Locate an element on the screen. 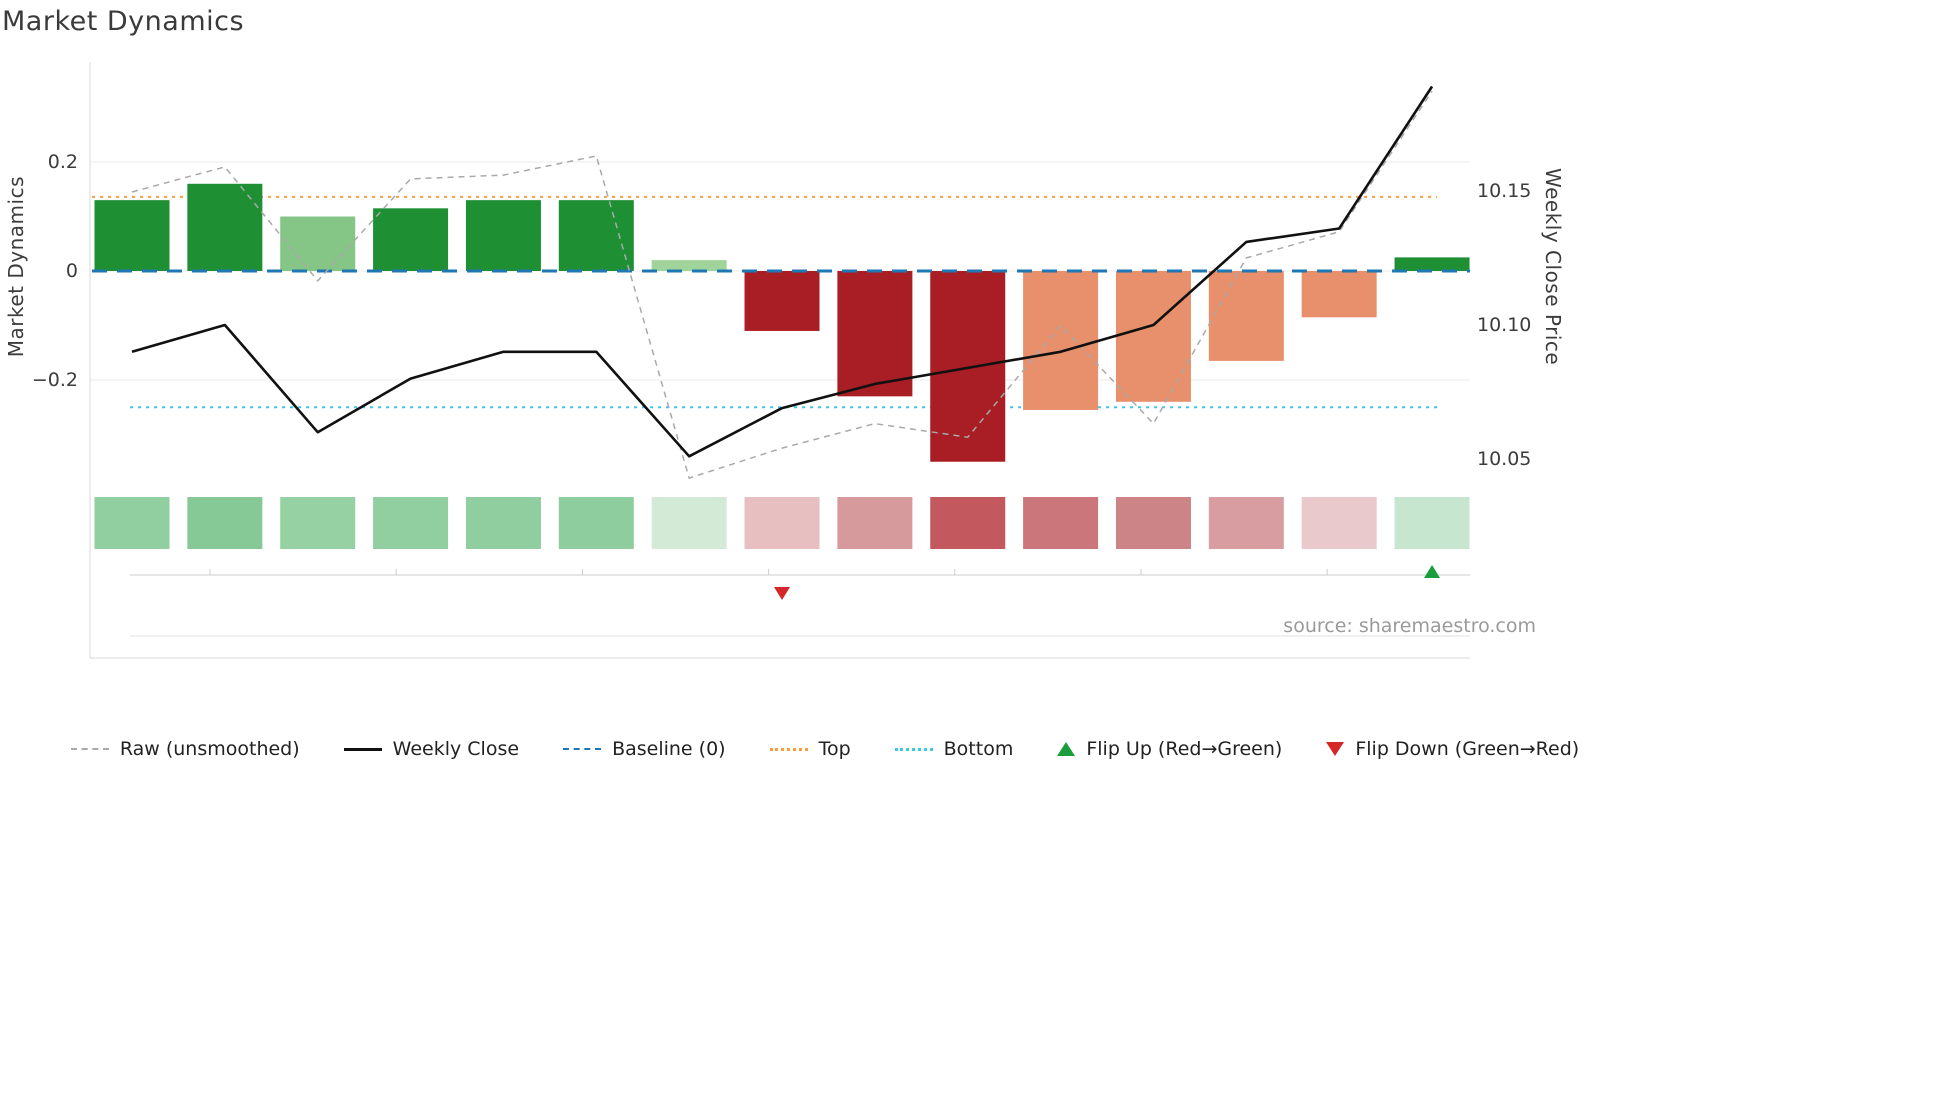  legend-item-flip-down: Flip Down (Green→Red) is located at coordinates (1452, 749).